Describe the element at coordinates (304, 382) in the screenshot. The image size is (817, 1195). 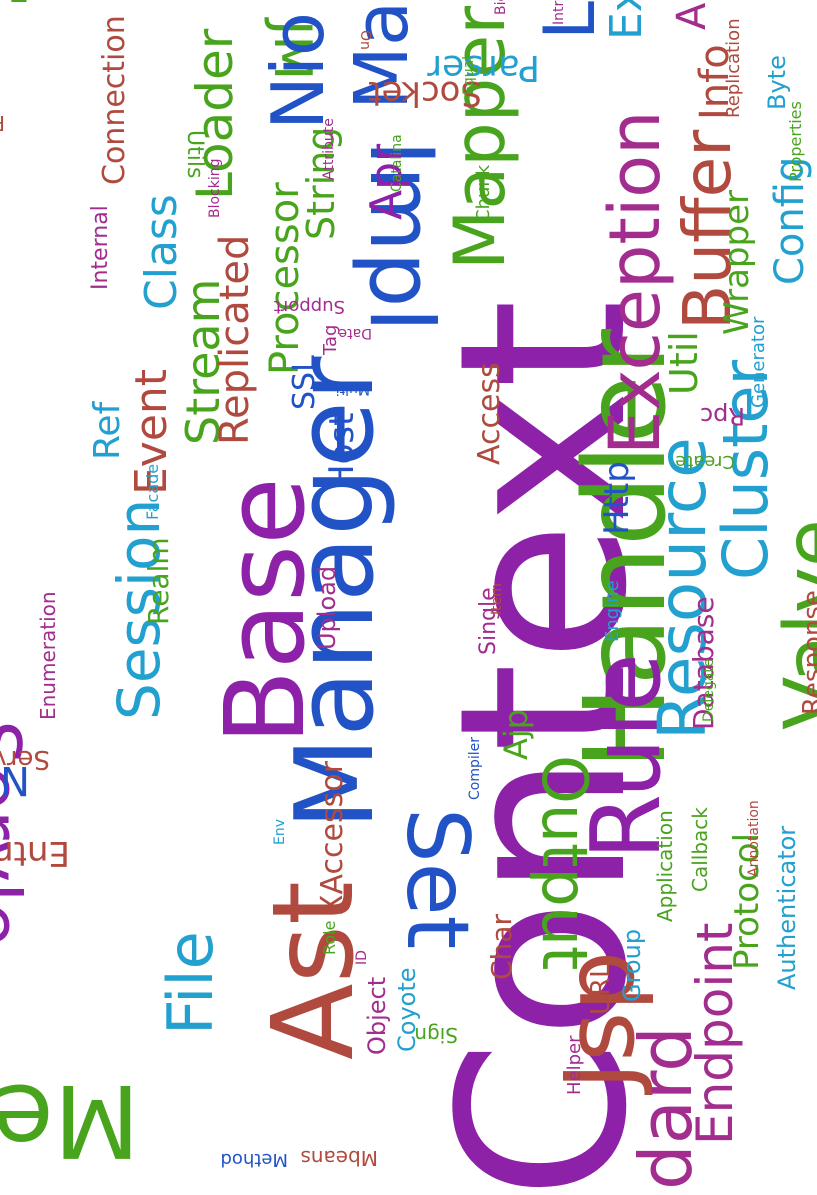
I see `word-ssl: SSL` at that location.